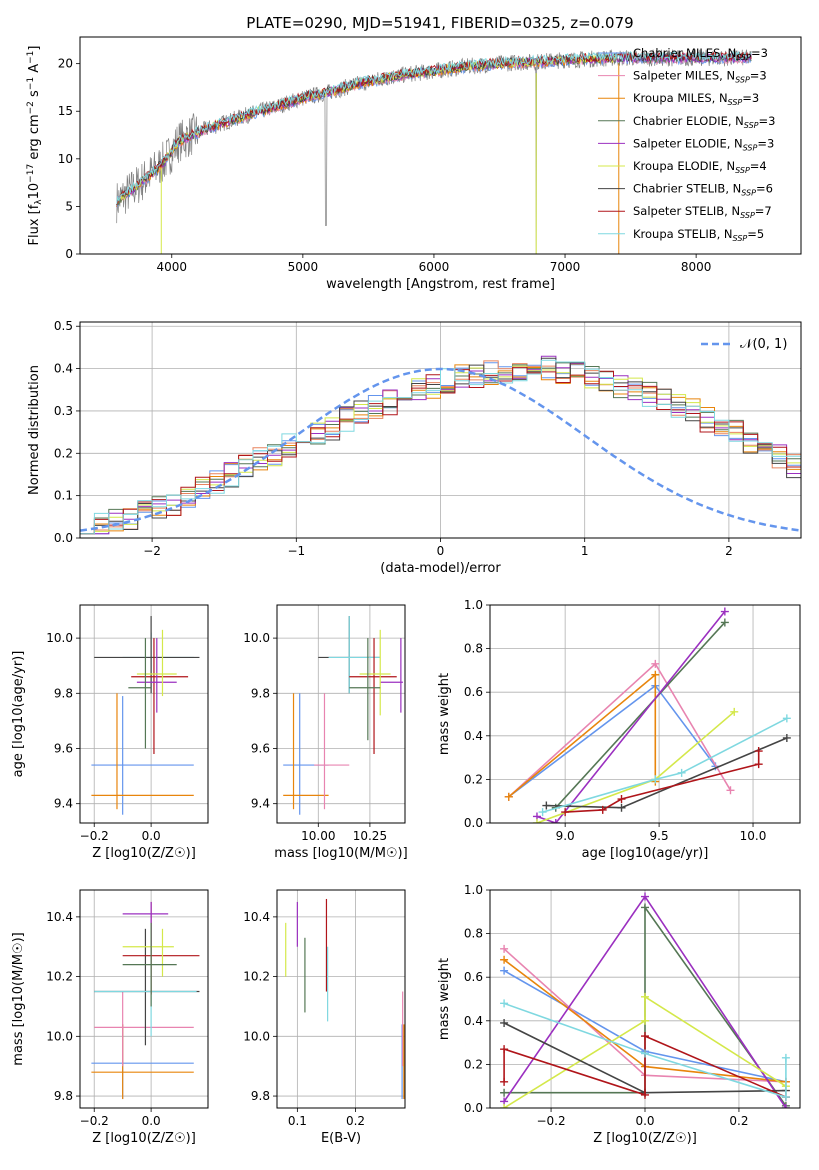 The width and height of the screenshot is (819, 1170). I want to click on x-tick-label: 2, so click(729, 551).